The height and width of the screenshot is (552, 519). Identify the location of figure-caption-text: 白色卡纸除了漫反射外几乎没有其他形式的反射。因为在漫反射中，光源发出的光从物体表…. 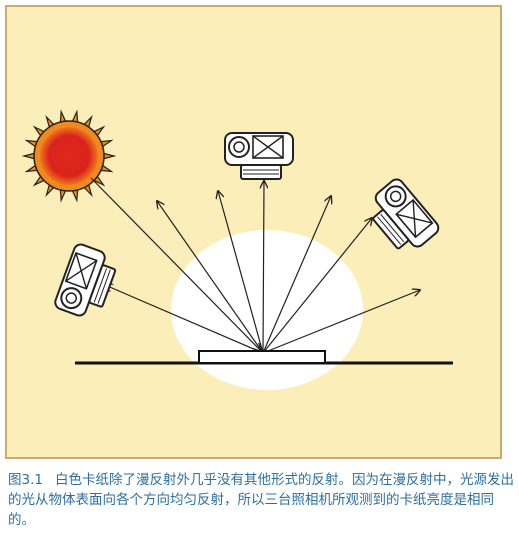
(261, 500).